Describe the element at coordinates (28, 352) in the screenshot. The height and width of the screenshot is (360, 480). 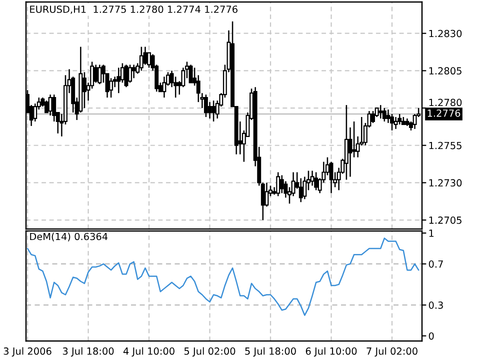
I see `x-tick-label: 3 Jul 2006` at that location.